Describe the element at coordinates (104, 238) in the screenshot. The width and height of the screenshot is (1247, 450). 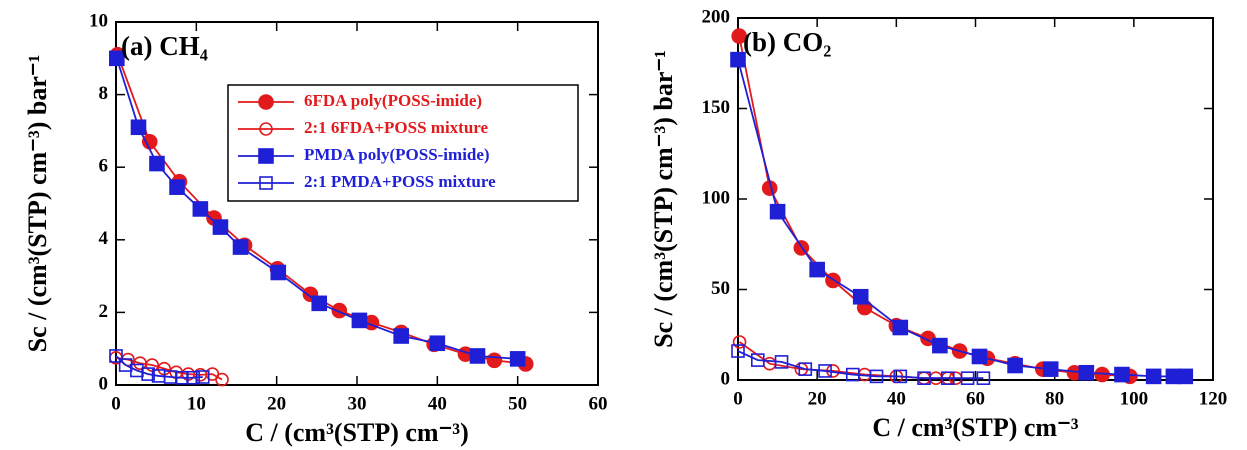
I see `y-tick-label: 4` at that location.